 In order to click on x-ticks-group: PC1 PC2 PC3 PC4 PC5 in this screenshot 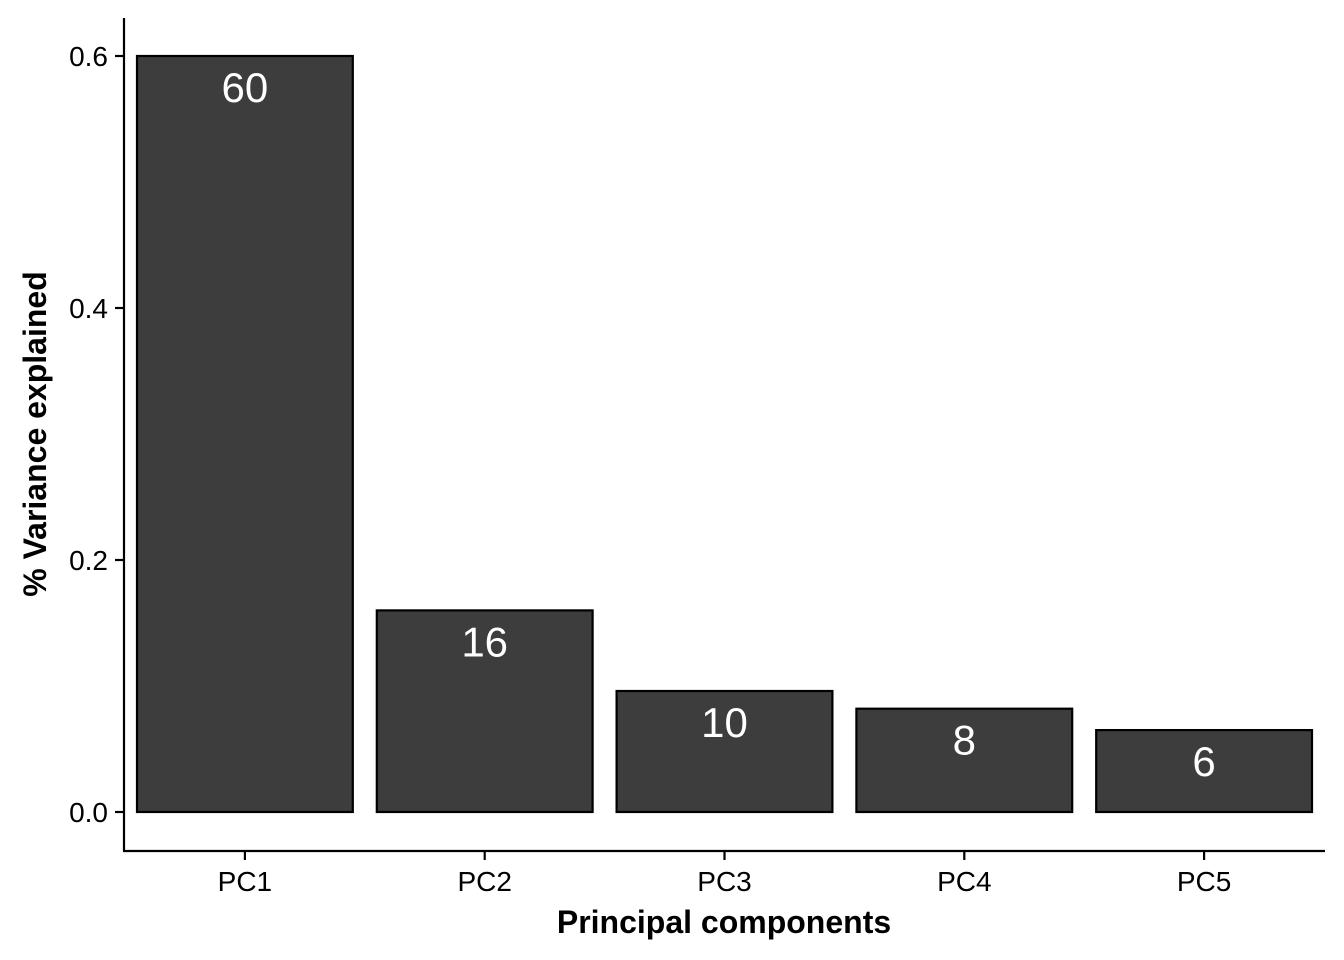, I will do `click(724, 874)`.